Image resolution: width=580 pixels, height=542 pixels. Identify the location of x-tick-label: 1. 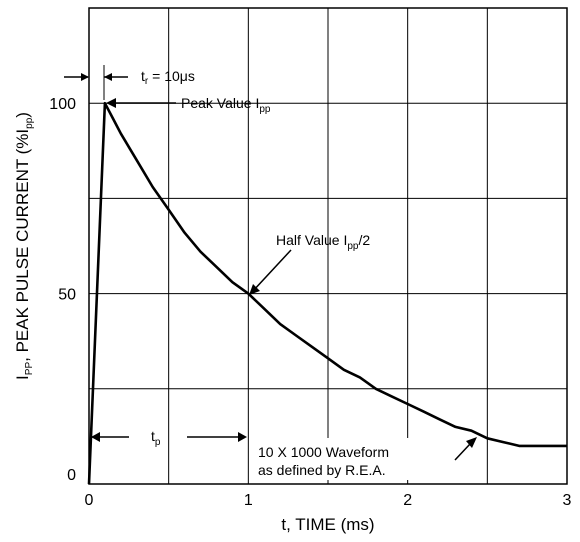
(248, 500).